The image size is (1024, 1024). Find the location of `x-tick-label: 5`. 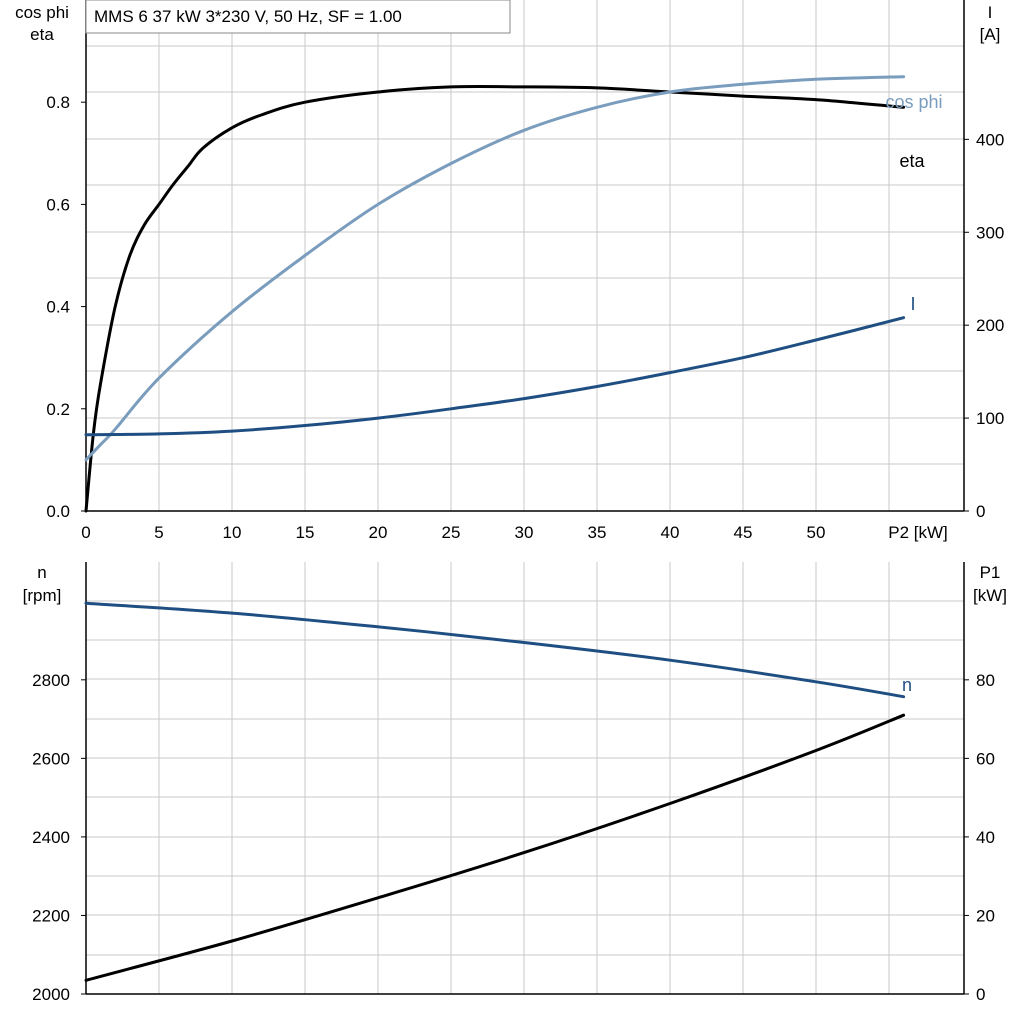

x-tick-label: 5 is located at coordinates (158, 532).